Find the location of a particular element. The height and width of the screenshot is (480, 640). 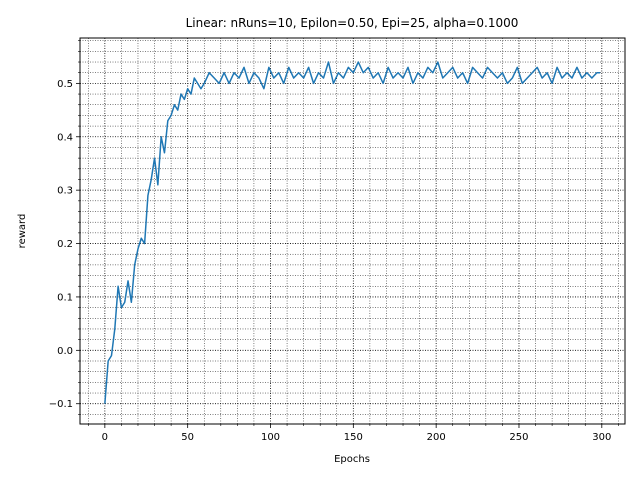

x-tick-label: 300 is located at coordinates (601, 437).